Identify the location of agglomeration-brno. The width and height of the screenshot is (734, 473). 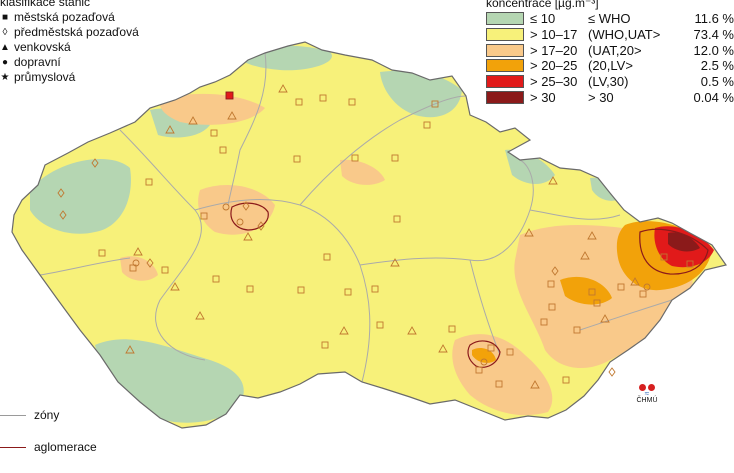
(484, 354).